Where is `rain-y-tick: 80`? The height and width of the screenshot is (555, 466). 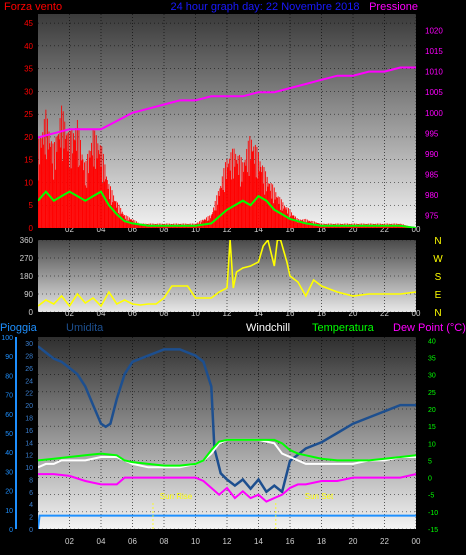
rain-y-tick: 80 is located at coordinates (9, 376).